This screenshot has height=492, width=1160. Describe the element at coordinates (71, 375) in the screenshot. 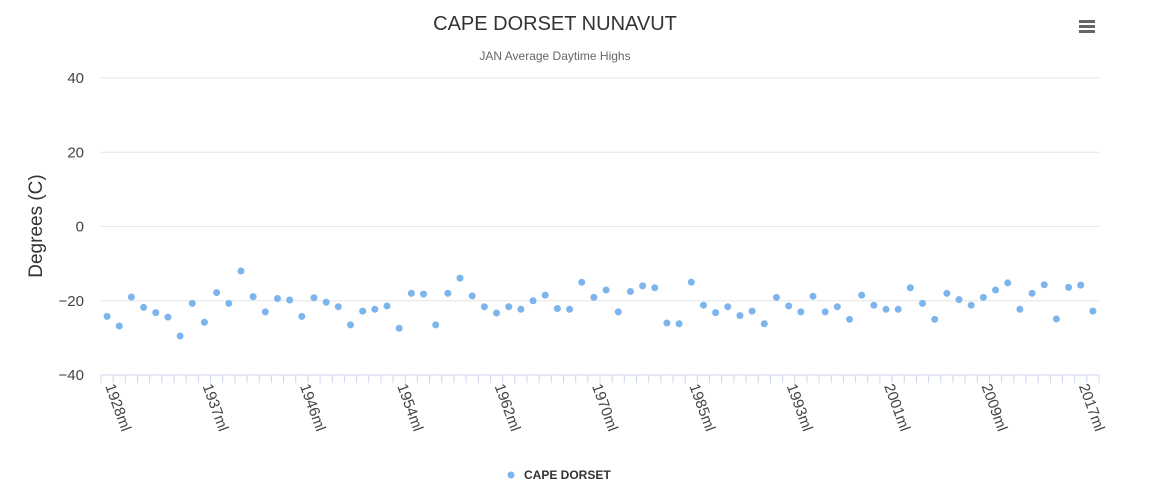

I see `y-tick-label: −40` at that location.